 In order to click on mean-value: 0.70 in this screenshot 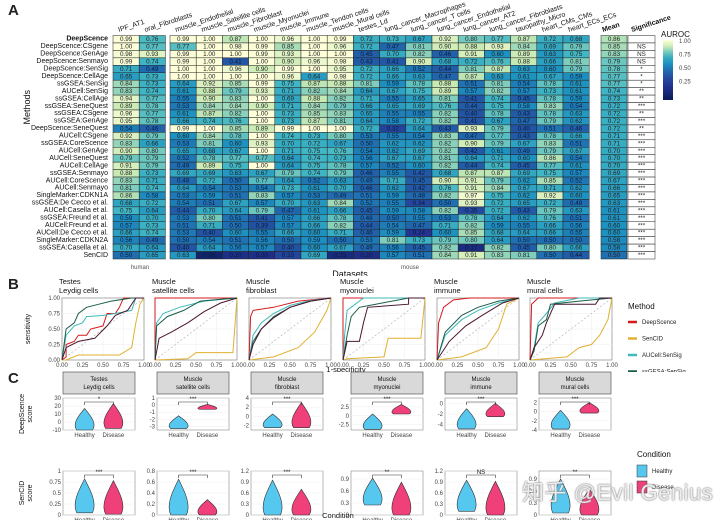, I will do `click(614, 158)`.